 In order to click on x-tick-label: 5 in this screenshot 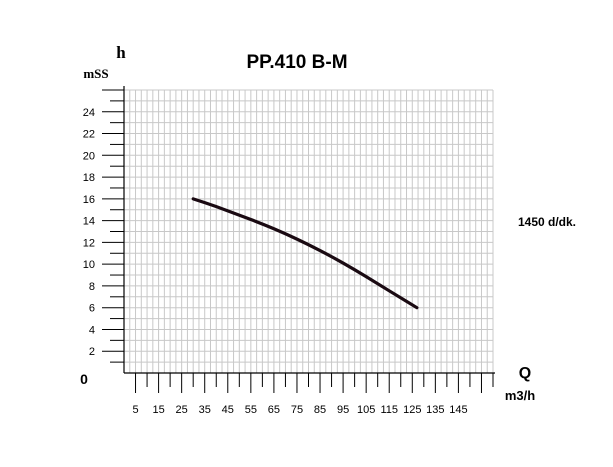, I will do `click(135, 410)`.